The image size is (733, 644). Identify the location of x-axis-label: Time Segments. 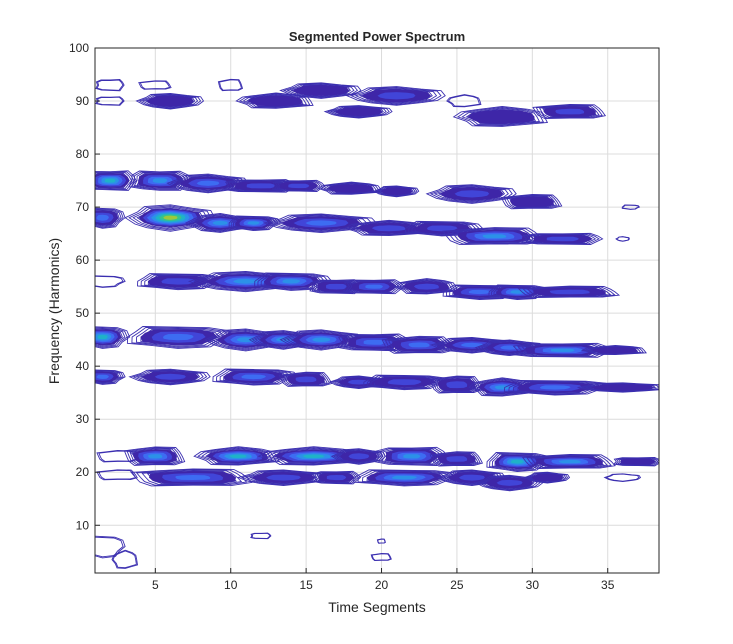
(377, 607).